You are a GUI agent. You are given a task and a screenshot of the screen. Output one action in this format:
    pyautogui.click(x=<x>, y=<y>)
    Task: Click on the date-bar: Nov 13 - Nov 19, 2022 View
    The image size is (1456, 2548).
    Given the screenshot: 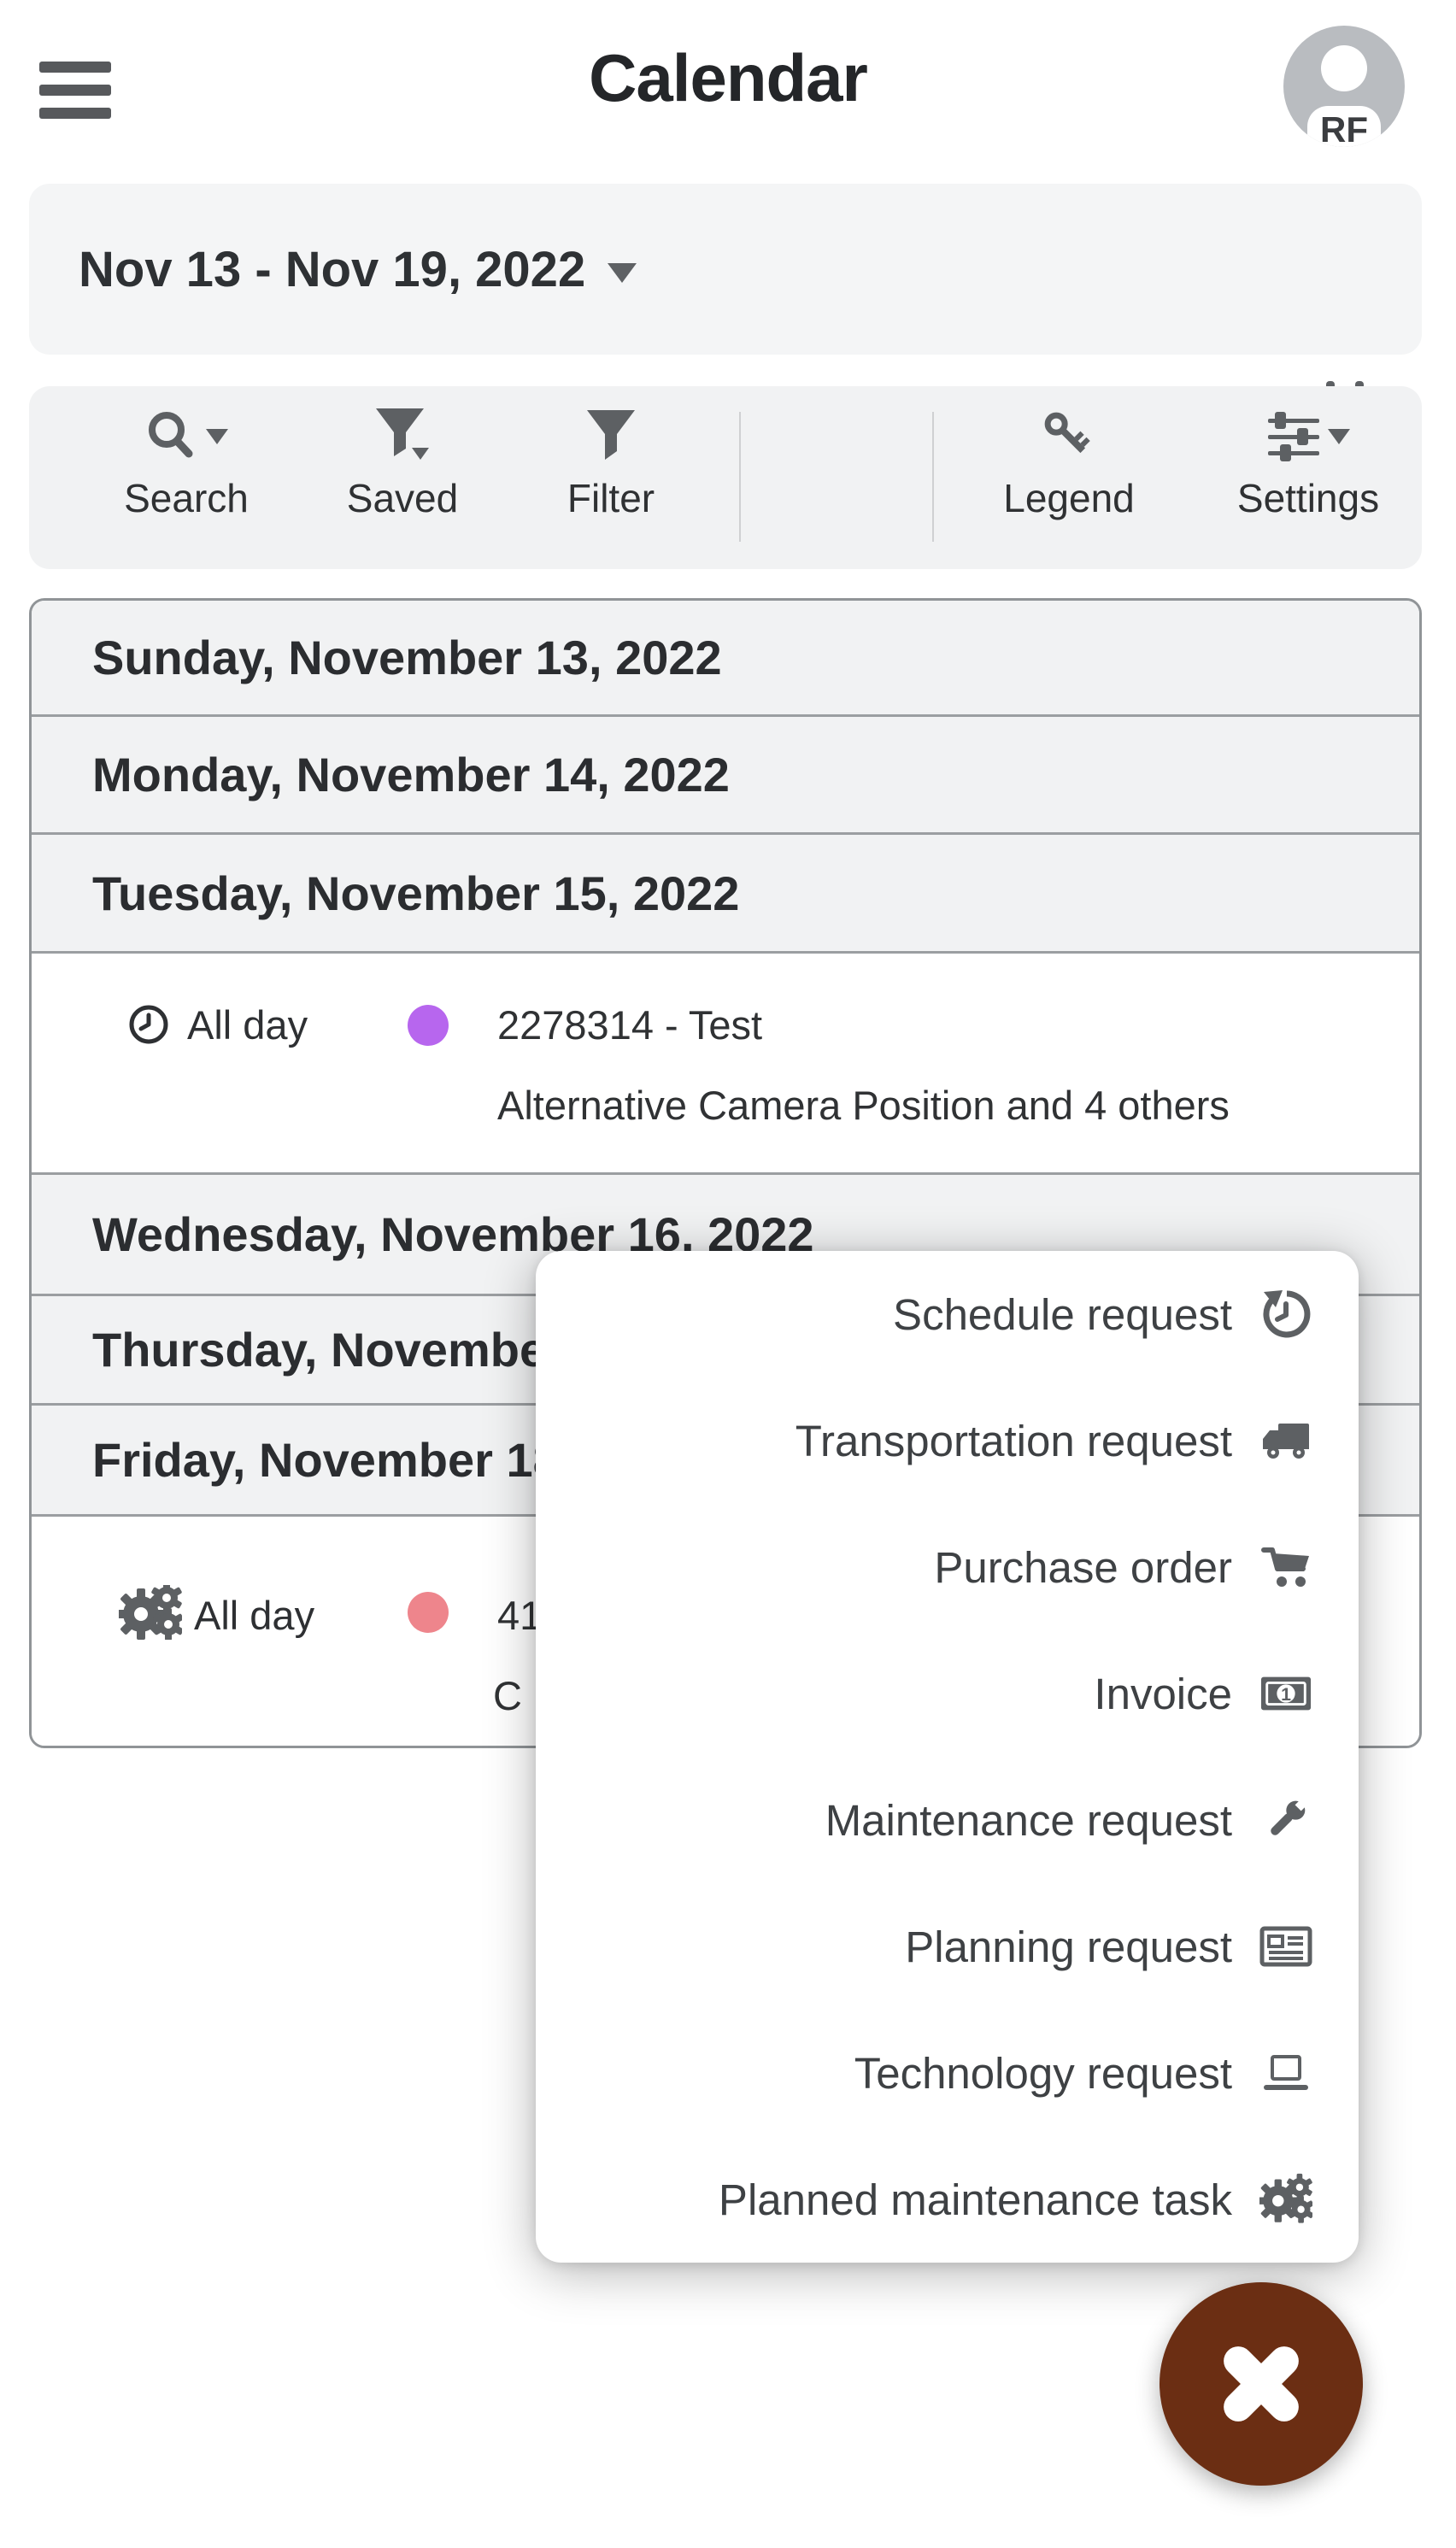 What is the action you would take?
    pyautogui.click(x=725, y=341)
    